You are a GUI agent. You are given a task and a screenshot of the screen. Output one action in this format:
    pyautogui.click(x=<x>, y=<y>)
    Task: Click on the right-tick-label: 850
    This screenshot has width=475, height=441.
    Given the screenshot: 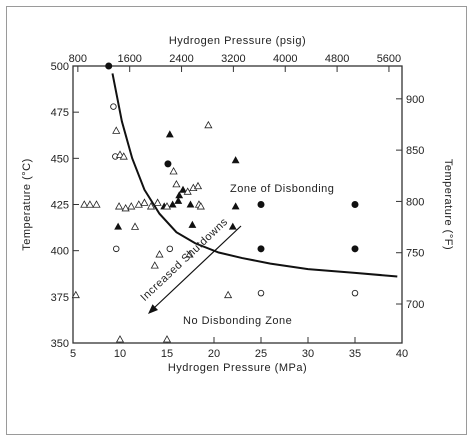 What is the action you would take?
    pyautogui.click(x=415, y=151)
    